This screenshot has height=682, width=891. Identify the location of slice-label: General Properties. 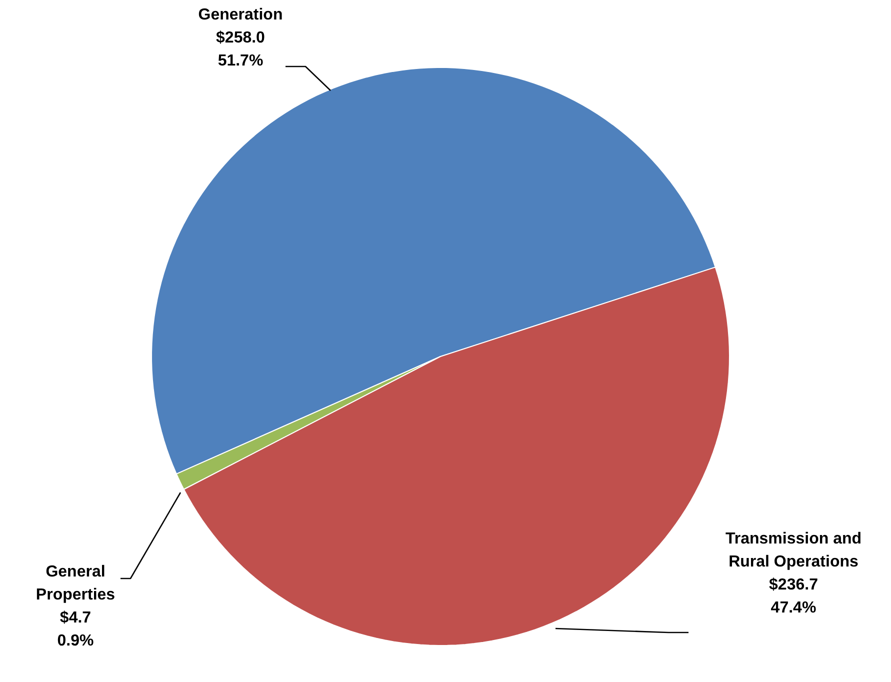
(76, 584).